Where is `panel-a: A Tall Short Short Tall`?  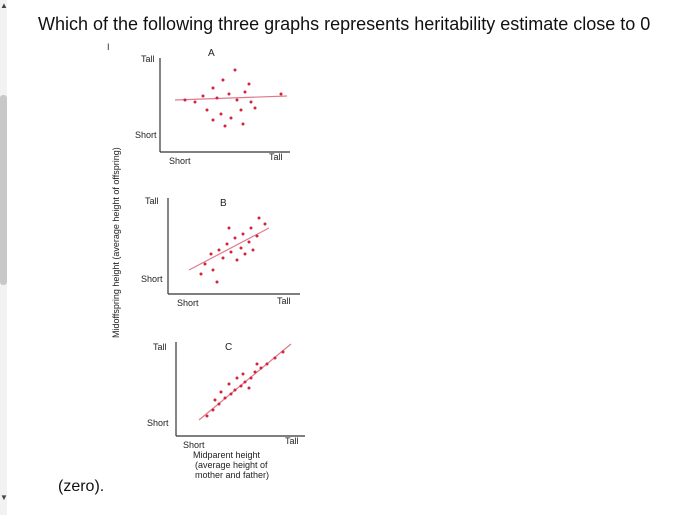 panel-a: A Tall Short Short Tall is located at coordinates (212, 107).